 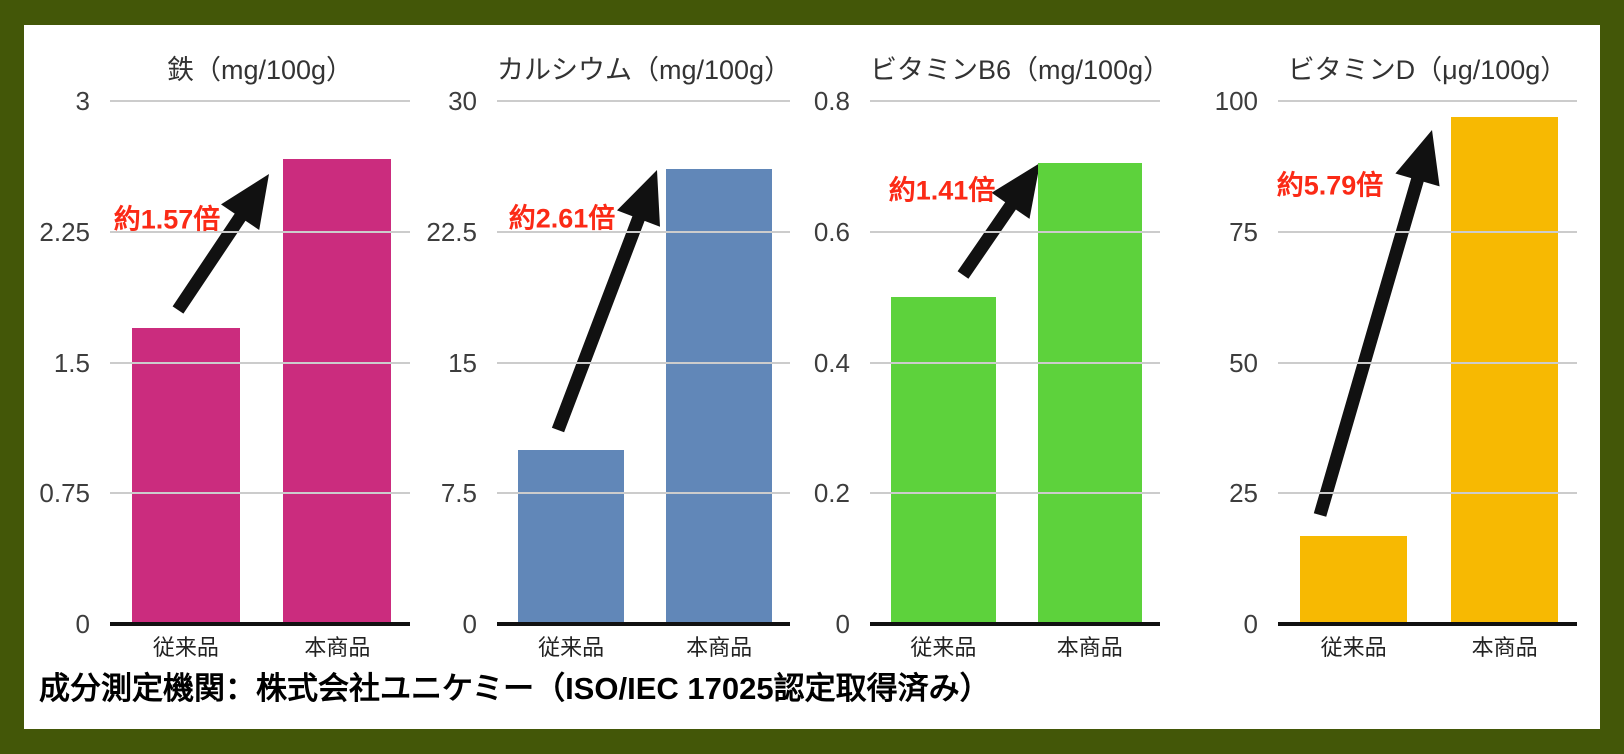 What do you see at coordinates (1015, 624) in the screenshot?
I see `x-axis-line-vitamin-b6` at bounding box center [1015, 624].